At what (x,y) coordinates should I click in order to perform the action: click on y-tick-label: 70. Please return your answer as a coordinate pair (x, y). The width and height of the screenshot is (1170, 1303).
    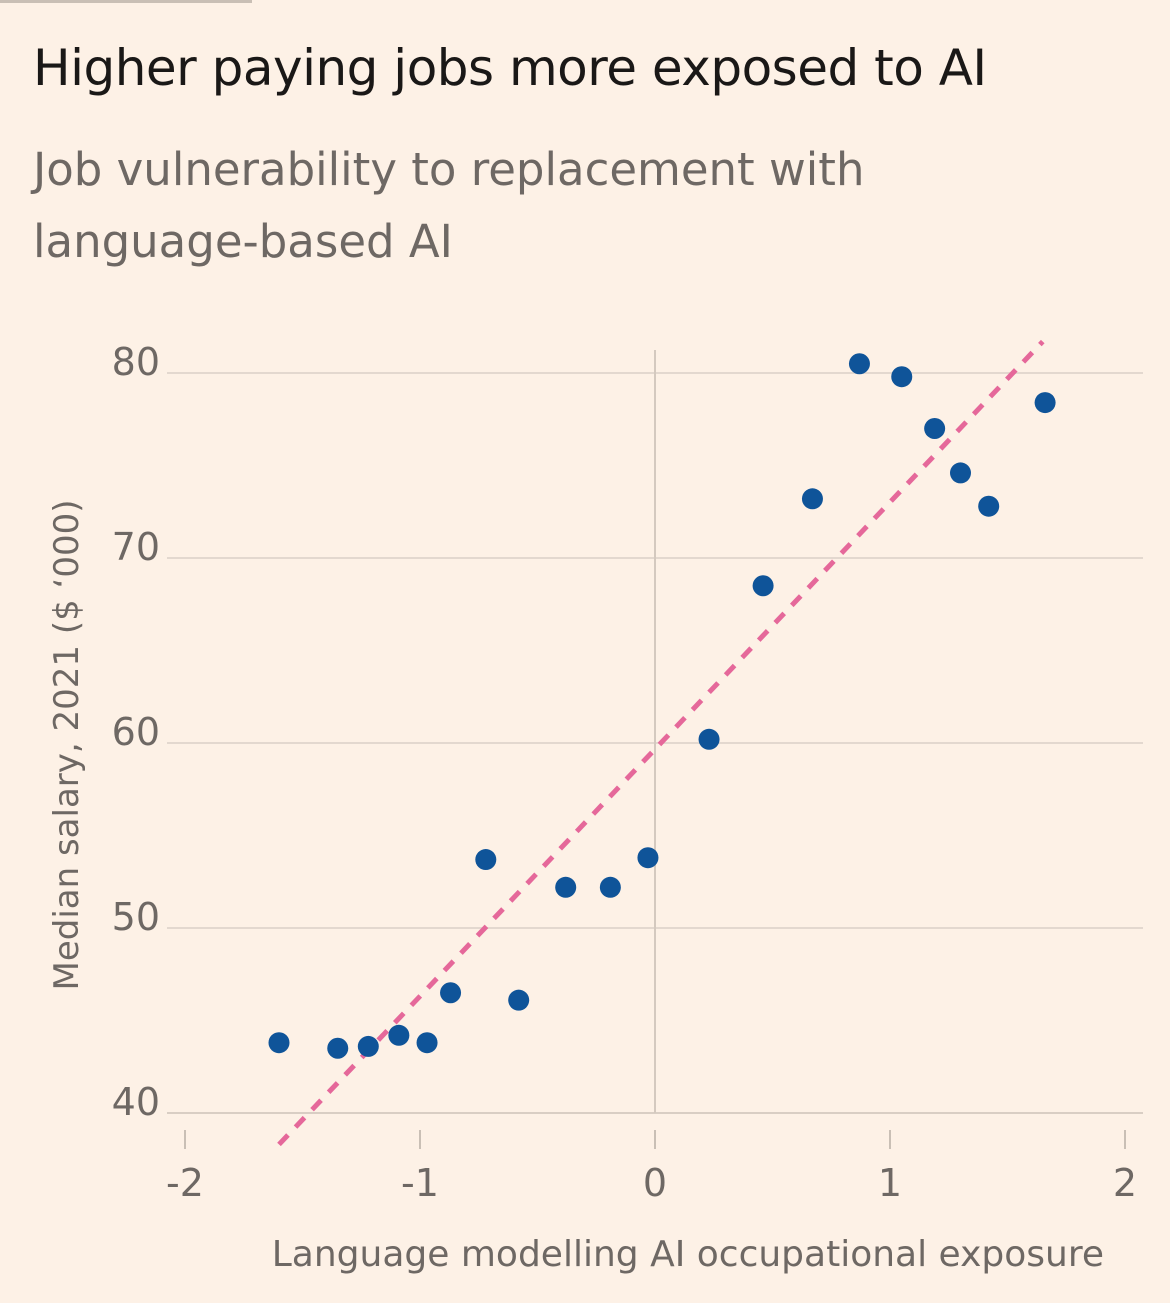
    Looking at the image, I should click on (136, 547).